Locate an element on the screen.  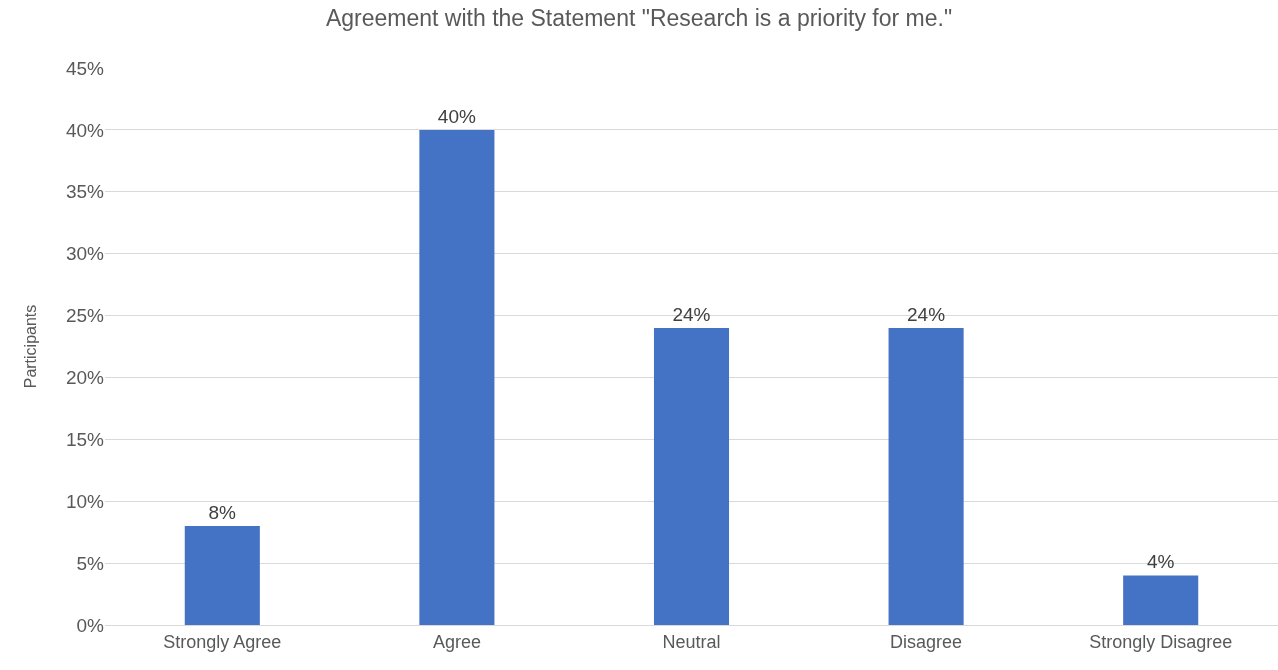
chart-title: Agreement with the Statement "Research is a priority for me." is located at coordinates (639, 18).